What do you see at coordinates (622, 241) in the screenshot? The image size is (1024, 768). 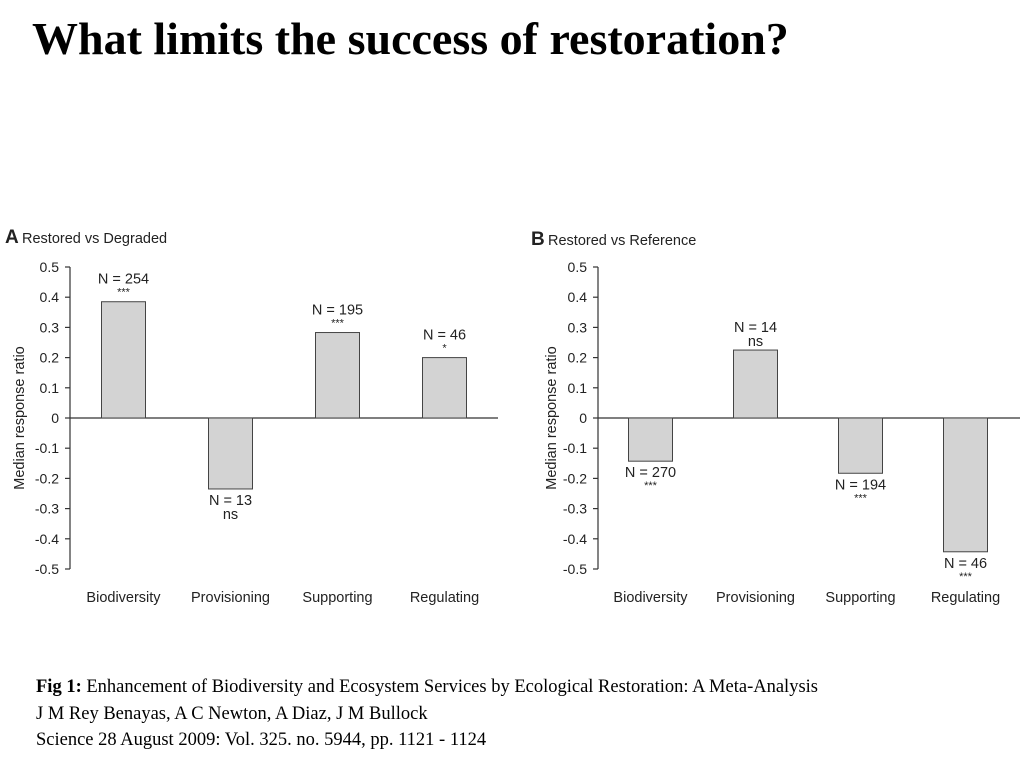 I see `panel-b-title: Restored vs Reference` at bounding box center [622, 241].